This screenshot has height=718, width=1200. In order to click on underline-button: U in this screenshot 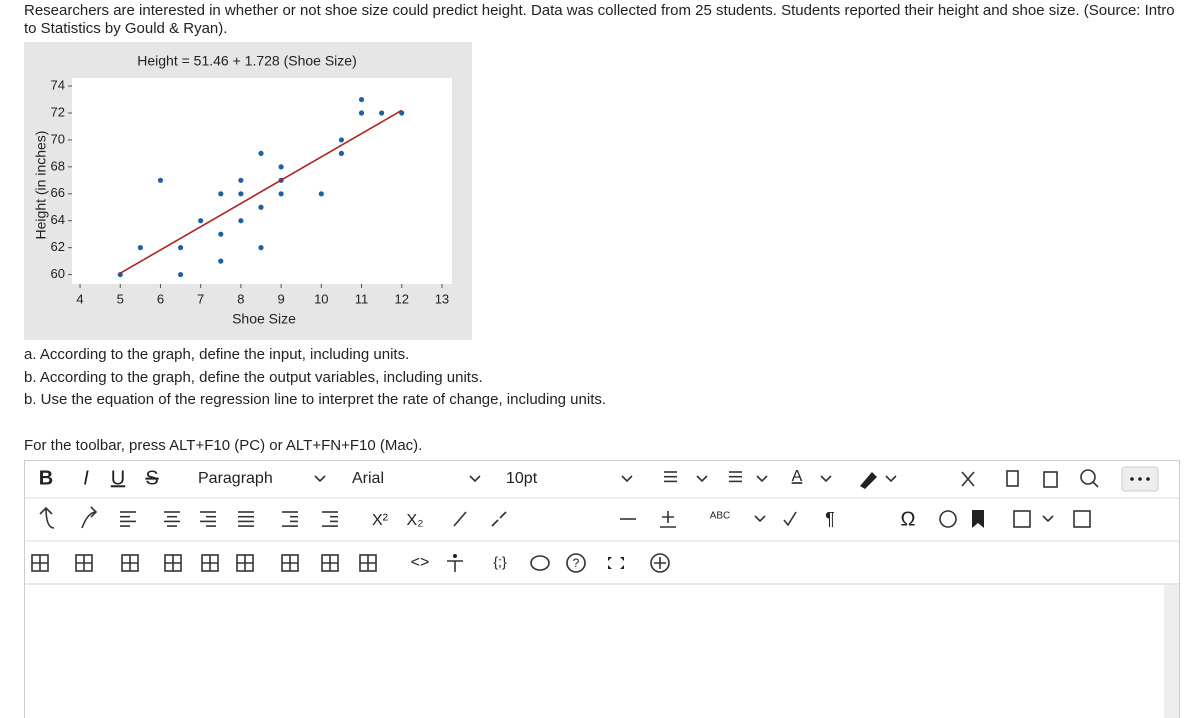, I will do `click(118, 478)`.